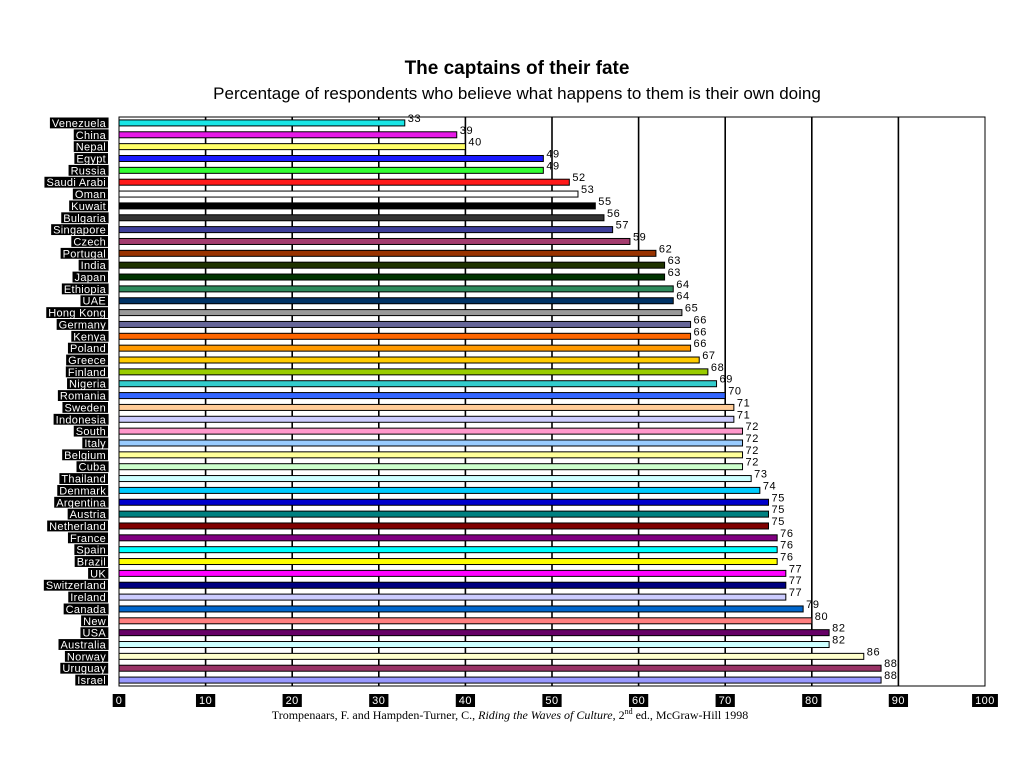  I want to click on bar-value-label: 65, so click(691, 309).